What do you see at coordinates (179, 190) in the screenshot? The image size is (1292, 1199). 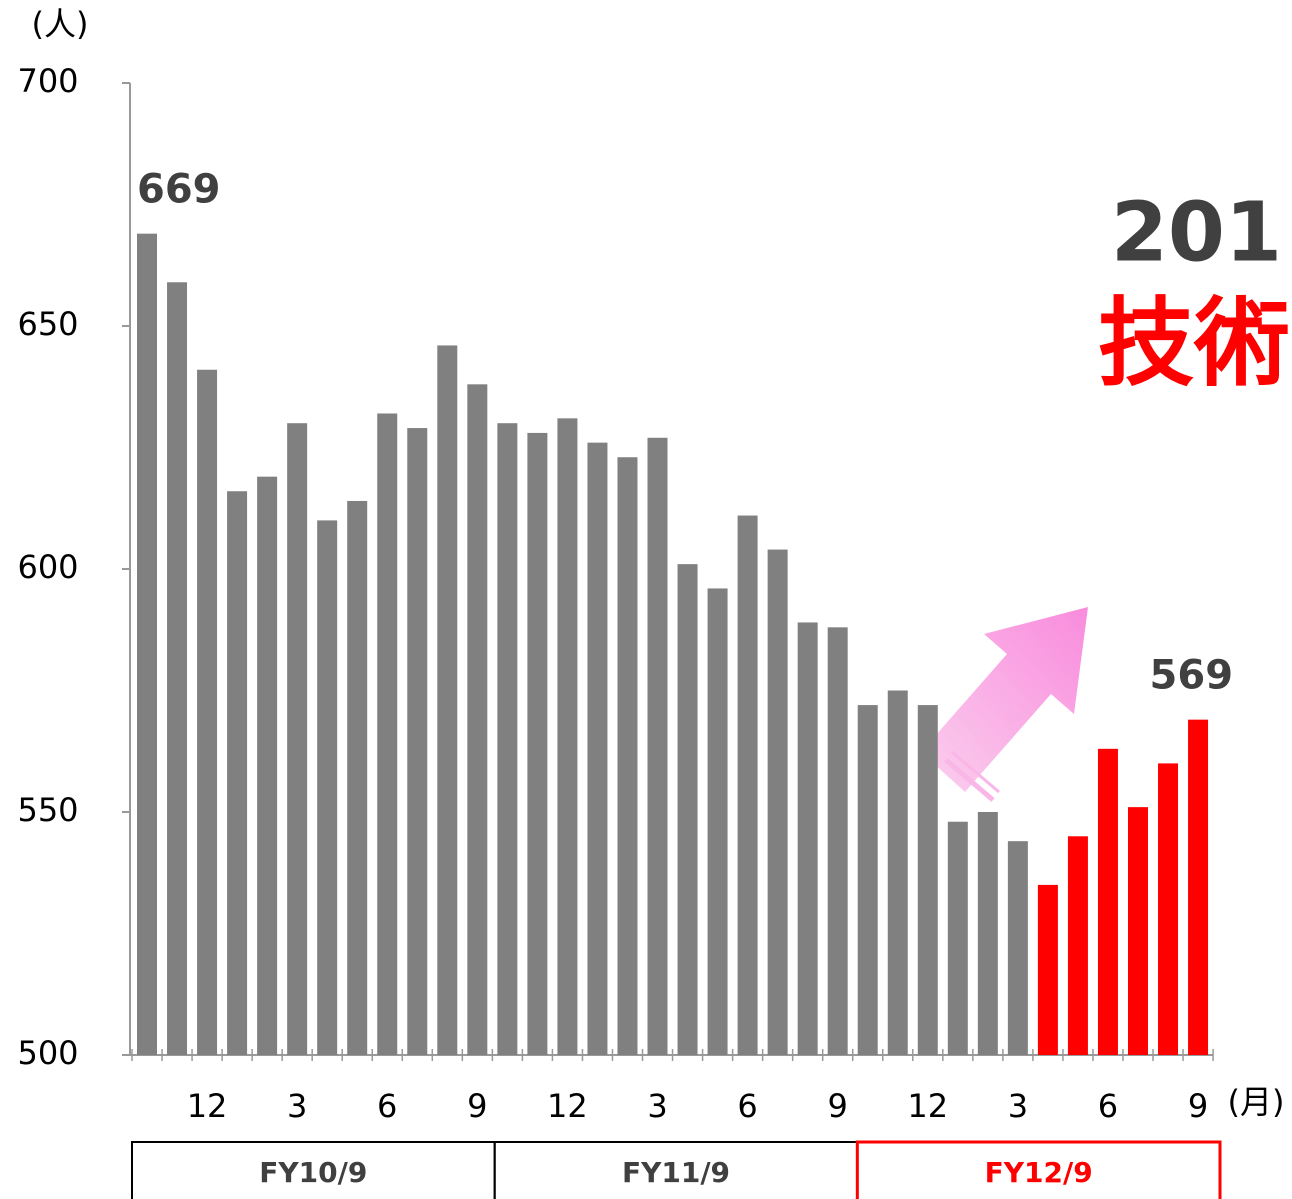 I see `data-label: 669` at bounding box center [179, 190].